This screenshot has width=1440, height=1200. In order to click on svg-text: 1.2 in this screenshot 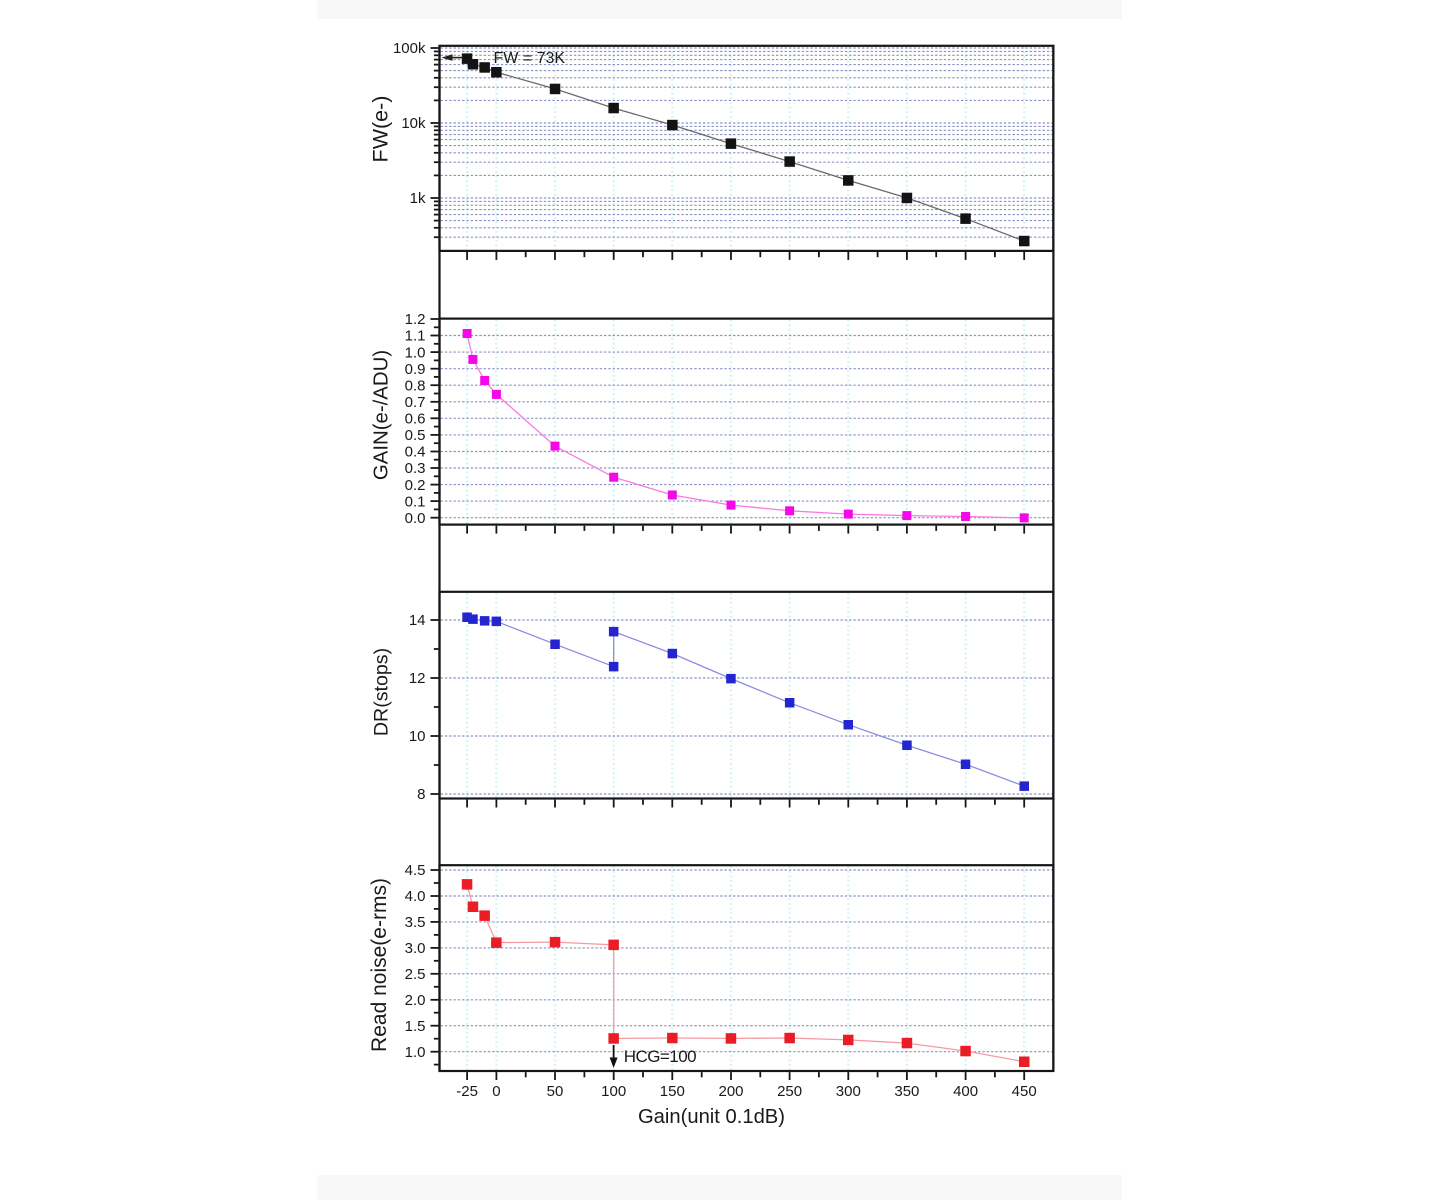, I will do `click(415, 319)`.